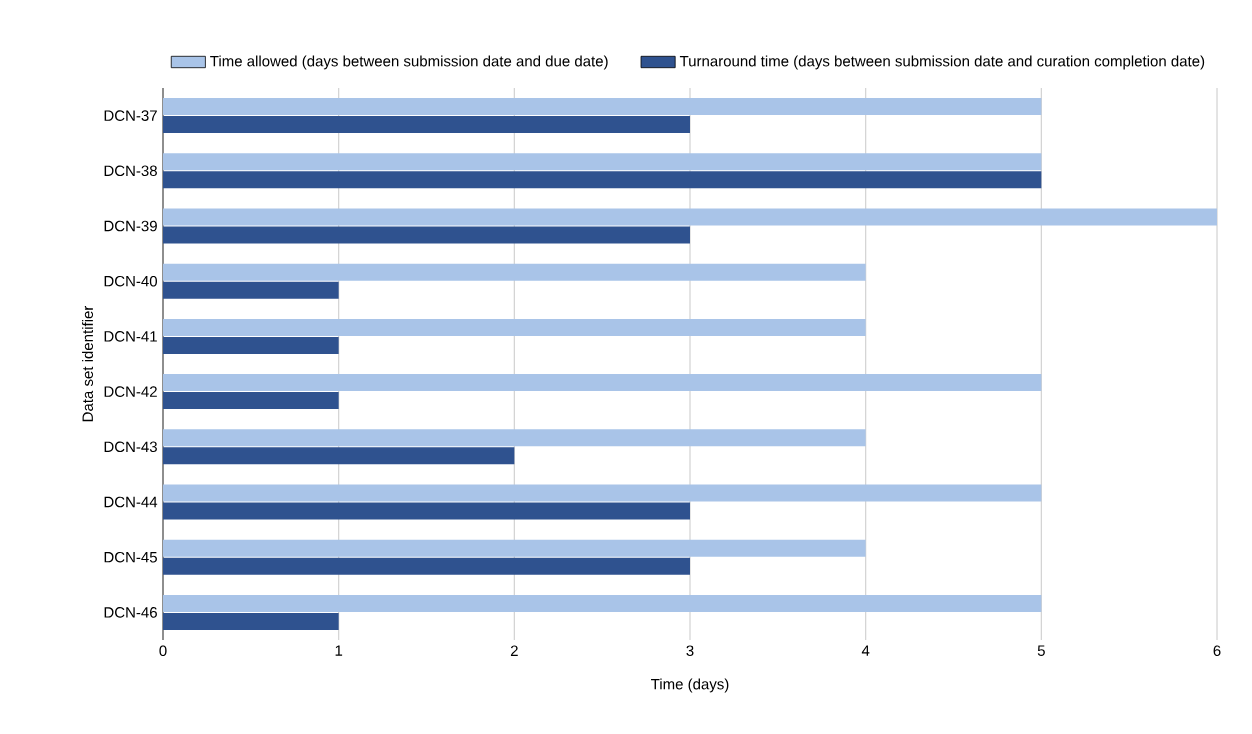  I want to click on y-tick-label: DCN-40, so click(130, 281).